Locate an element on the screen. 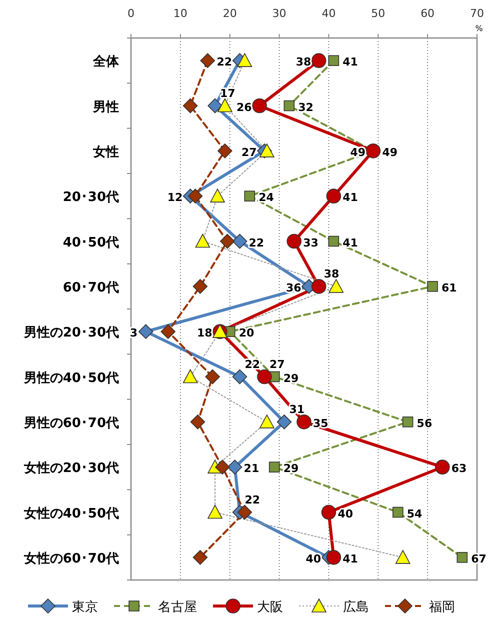  x-tick-label: 70 is located at coordinates (477, 13).